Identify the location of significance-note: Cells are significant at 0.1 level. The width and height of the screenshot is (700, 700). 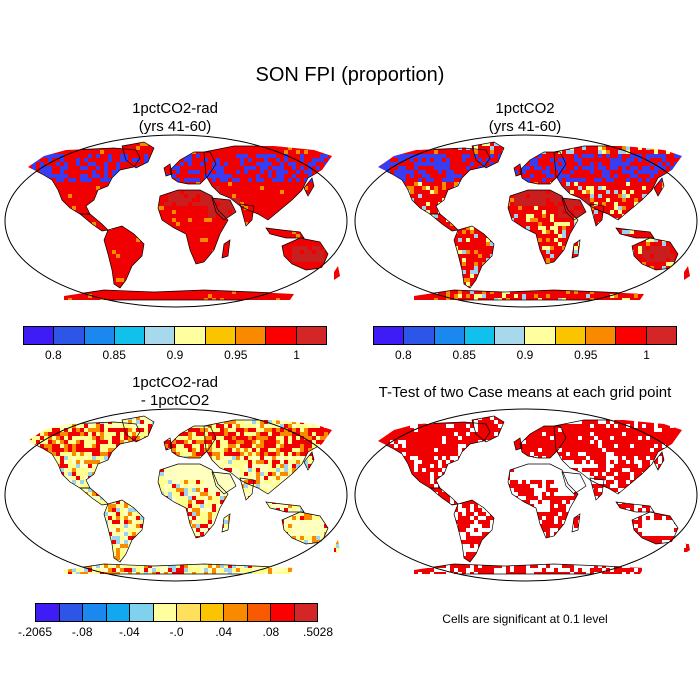
(525, 619).